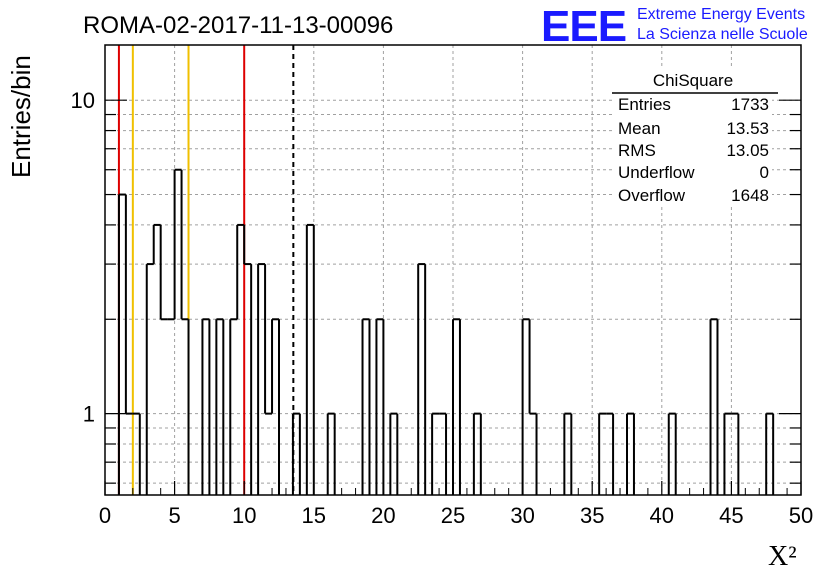  Describe the element at coordinates (522, 515) in the screenshot. I see `x-tick-label: 30` at that location.